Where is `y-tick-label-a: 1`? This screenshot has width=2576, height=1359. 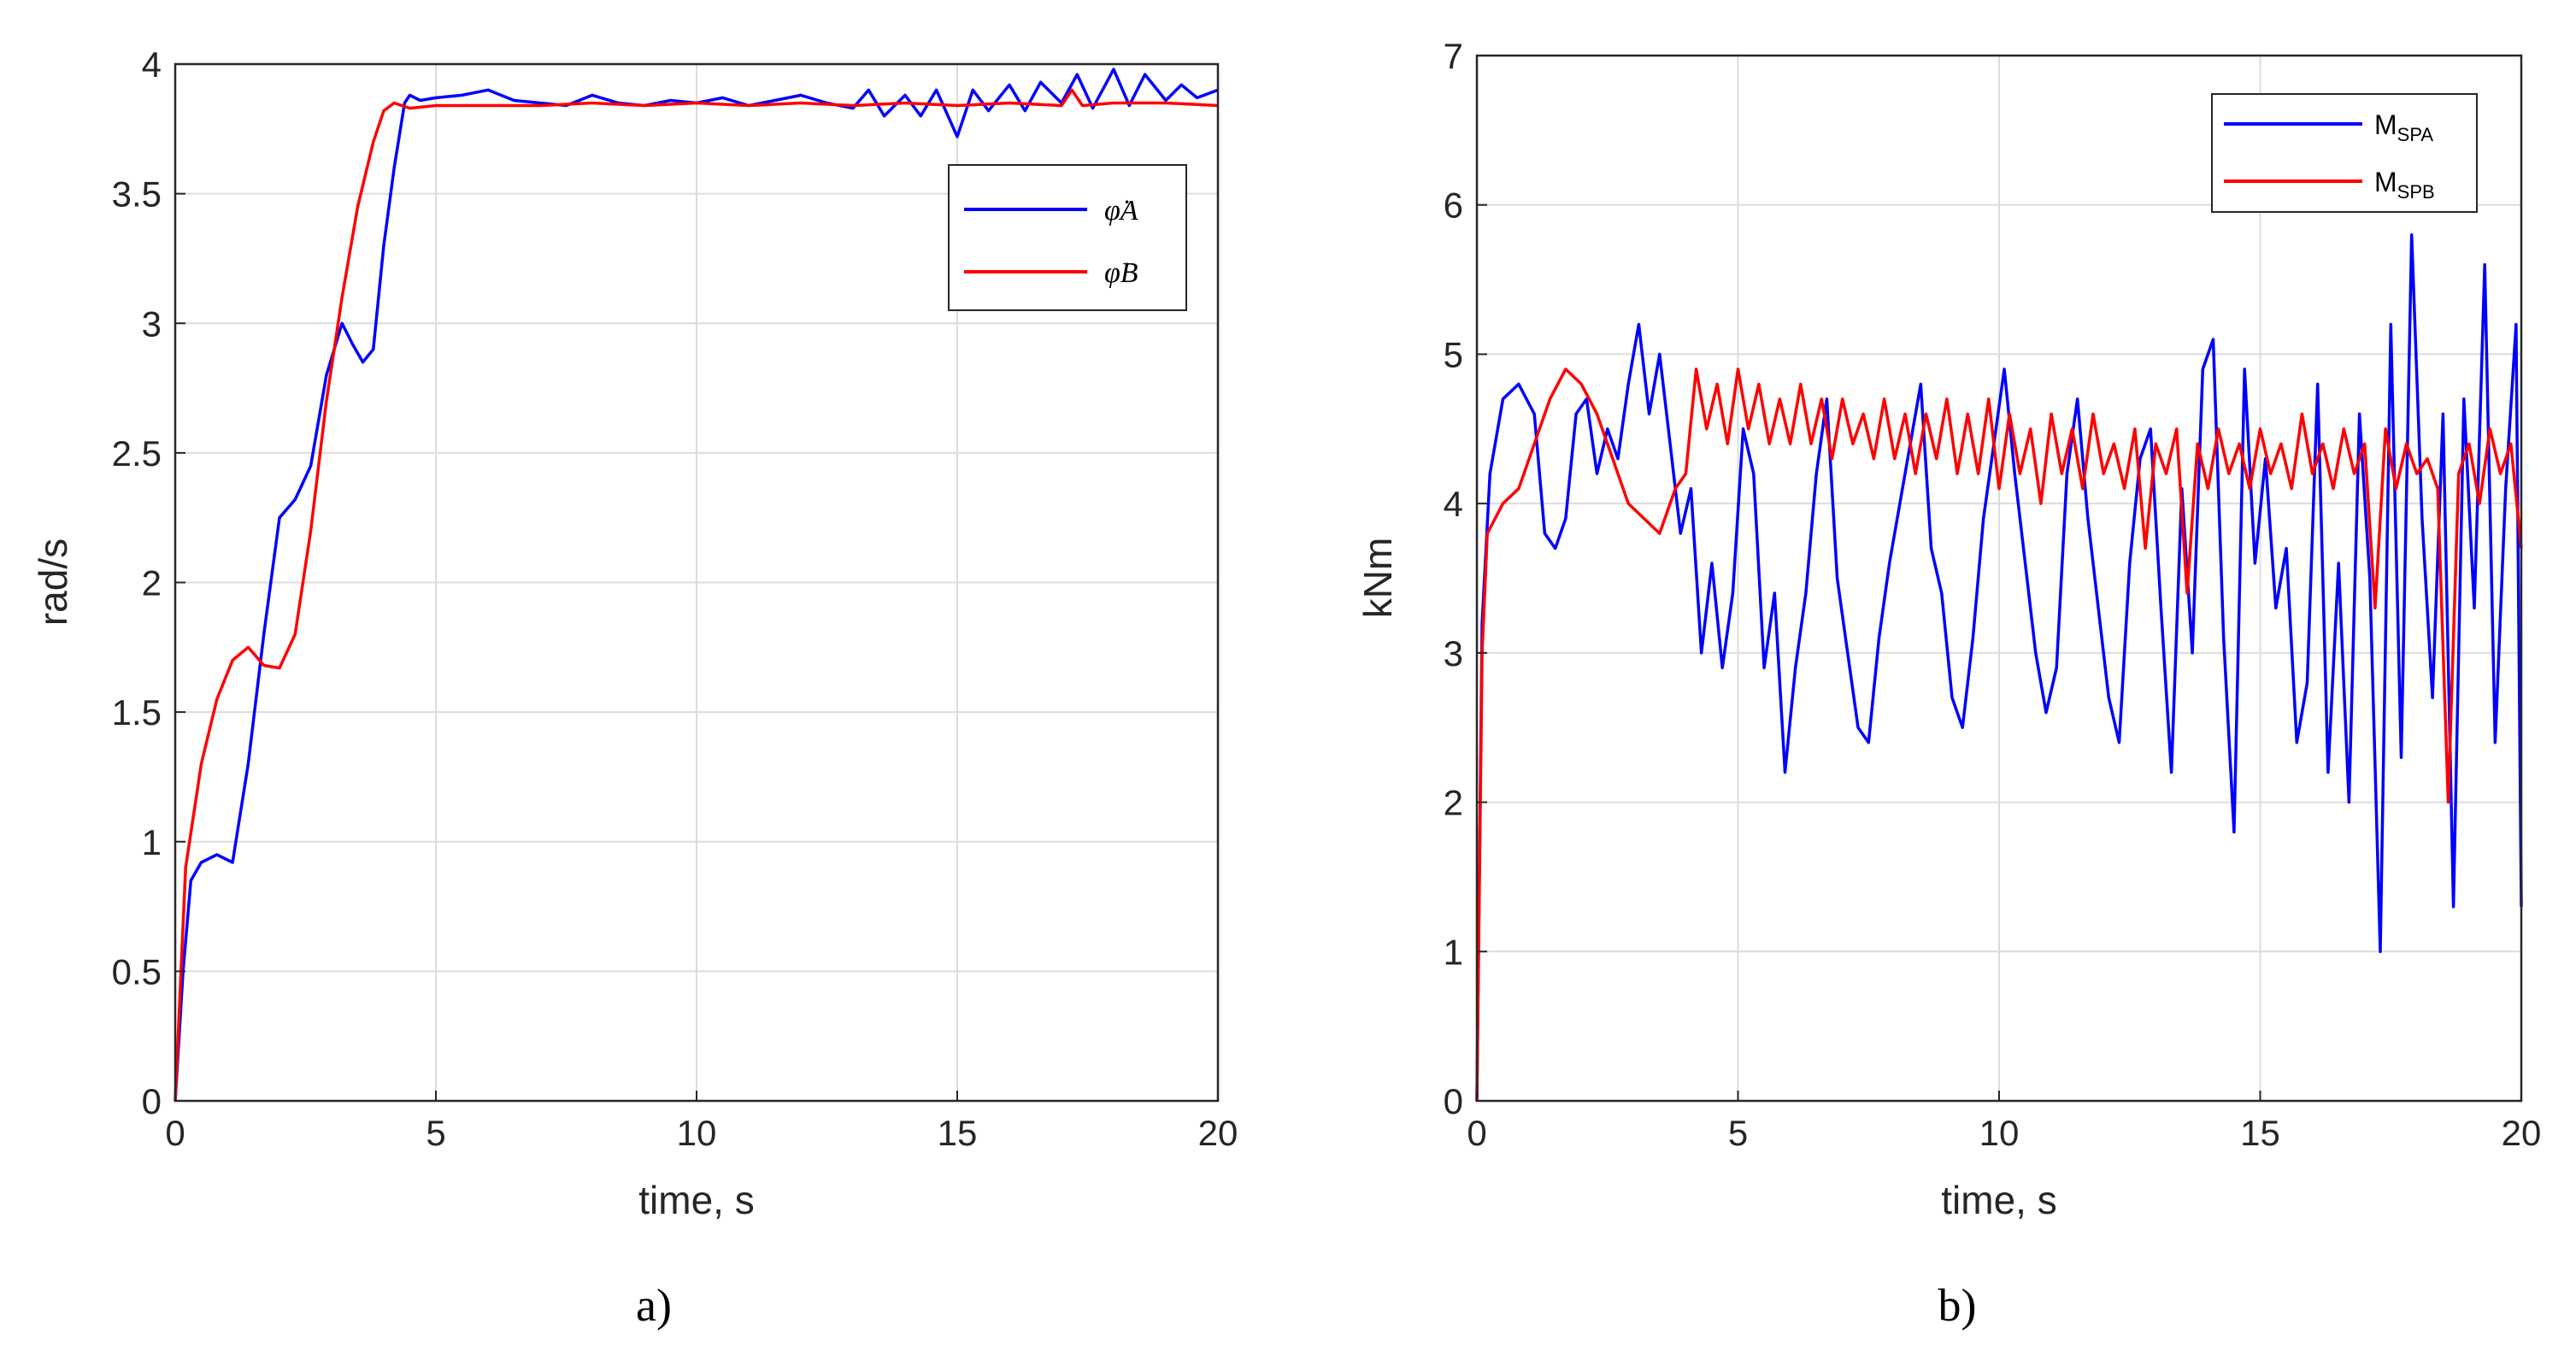 y-tick-label-a: 1 is located at coordinates (152, 842).